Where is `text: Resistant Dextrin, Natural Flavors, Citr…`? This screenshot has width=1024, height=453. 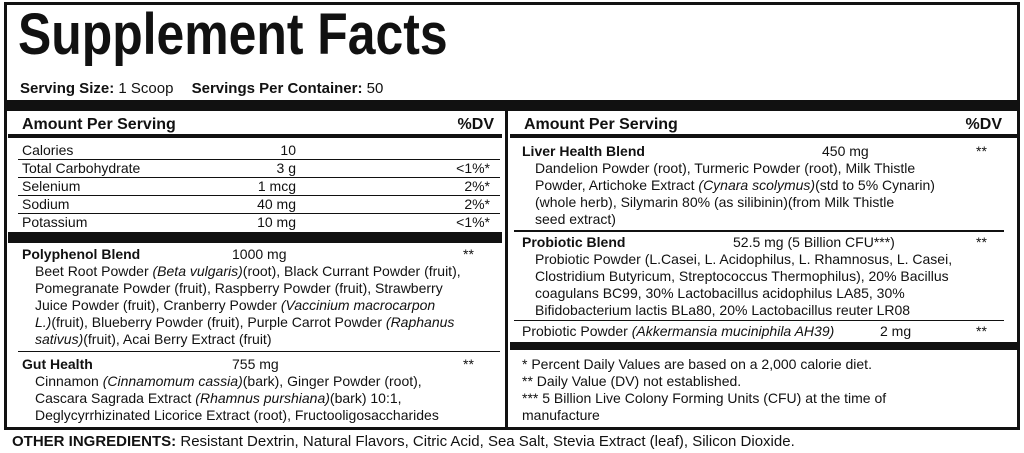 text: Resistant Dextrin, Natural Flavors, Citr… is located at coordinates (485, 441).